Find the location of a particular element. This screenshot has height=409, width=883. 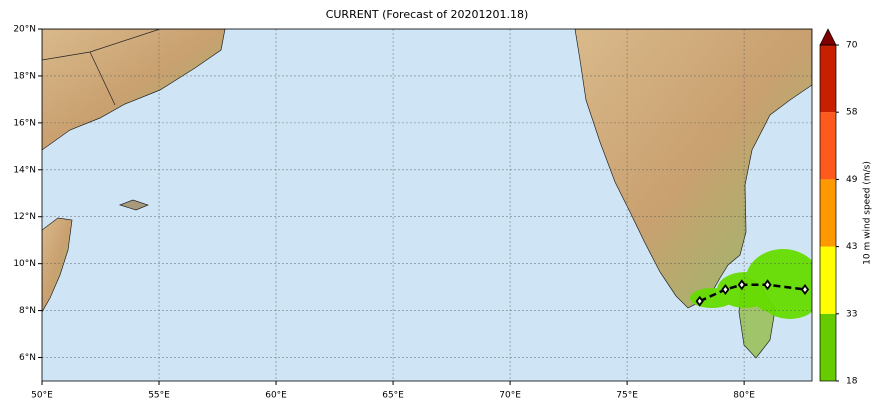

map-title: CURRENT (Forecast of 20201201.18) is located at coordinates (427, 14).